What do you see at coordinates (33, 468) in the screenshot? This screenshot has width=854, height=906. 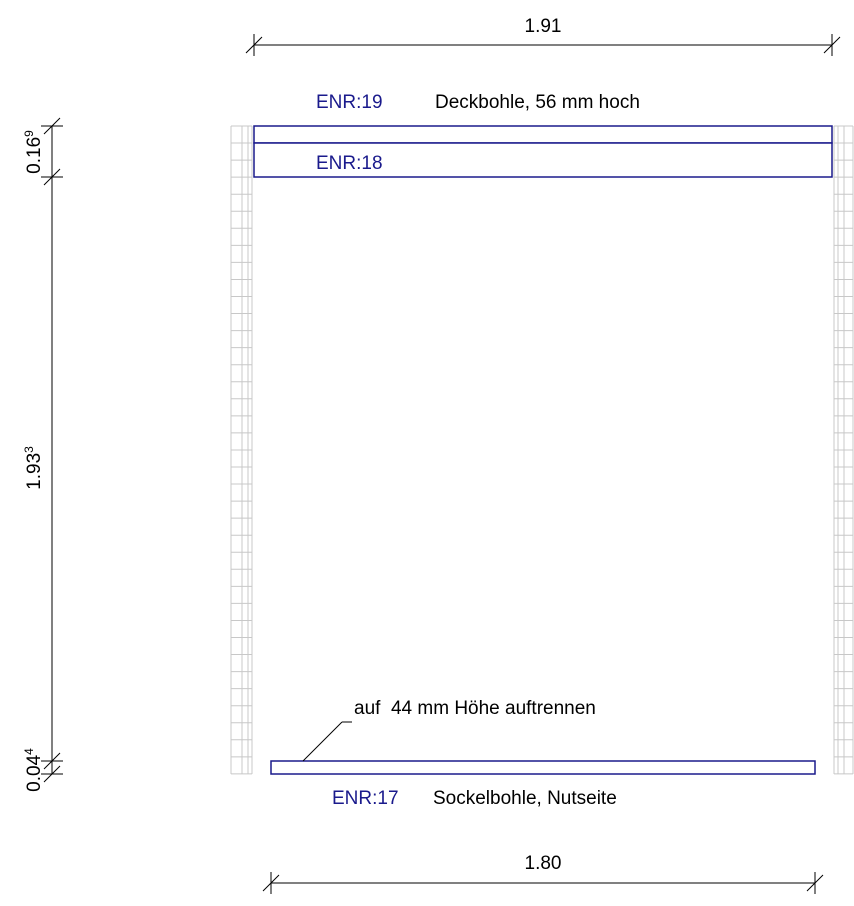 I see `left-dimension-mid-label: 1.933` at bounding box center [33, 468].